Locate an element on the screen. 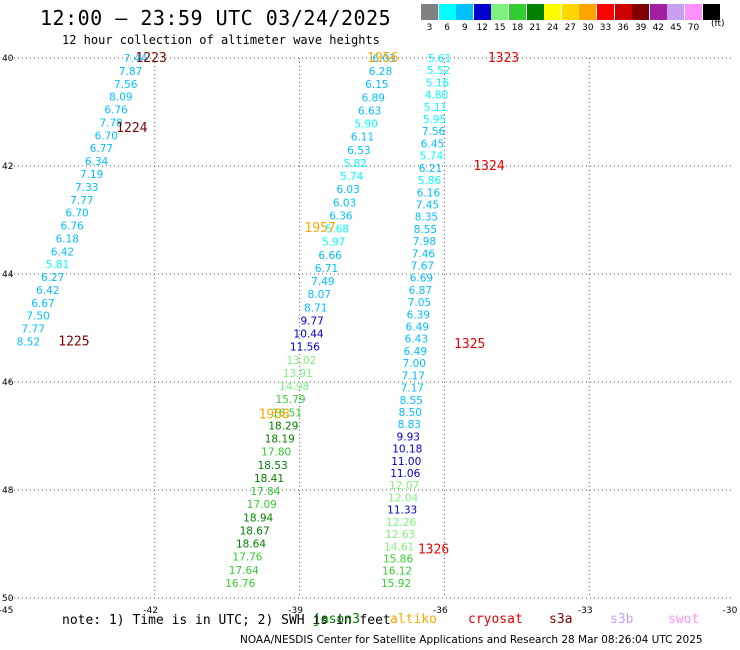  wave-height-value: 18.41 is located at coordinates (269, 479).